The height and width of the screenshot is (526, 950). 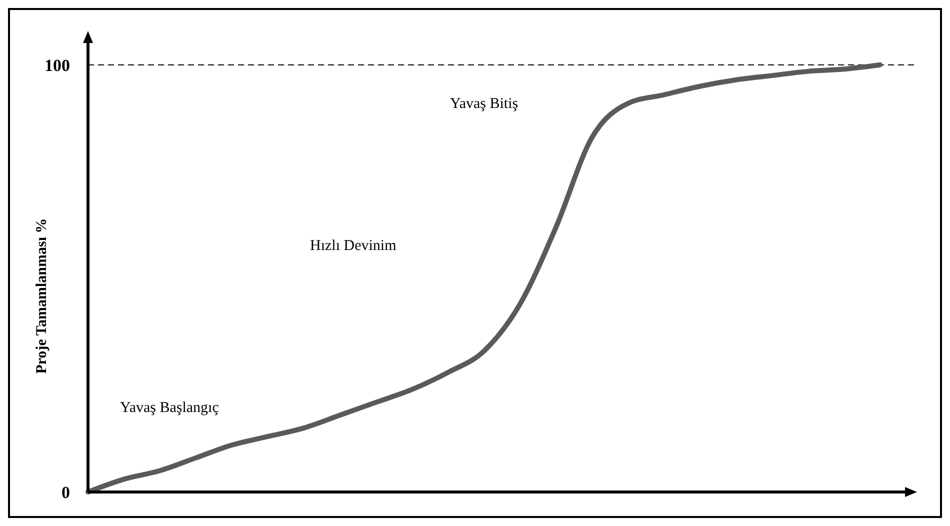 What do you see at coordinates (353, 246) in the screenshot?
I see `annotation: Hızlı Devinim` at bounding box center [353, 246].